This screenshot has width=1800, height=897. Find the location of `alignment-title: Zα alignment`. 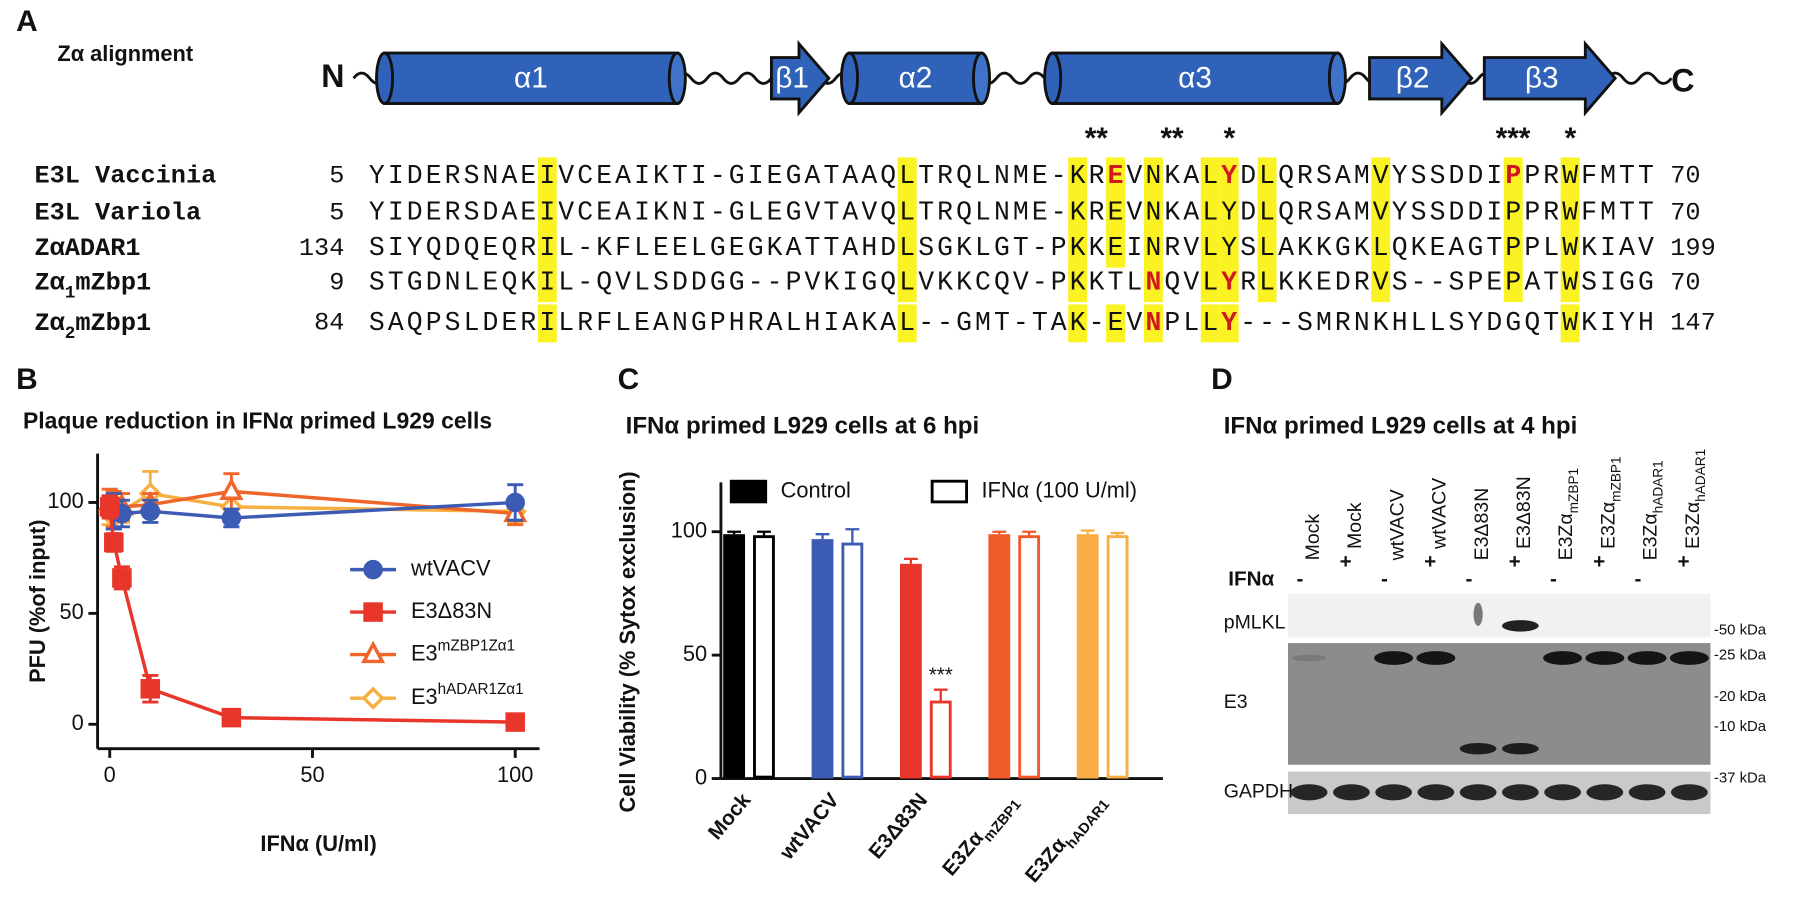

alignment-title: Zα alignment is located at coordinates (125, 53).